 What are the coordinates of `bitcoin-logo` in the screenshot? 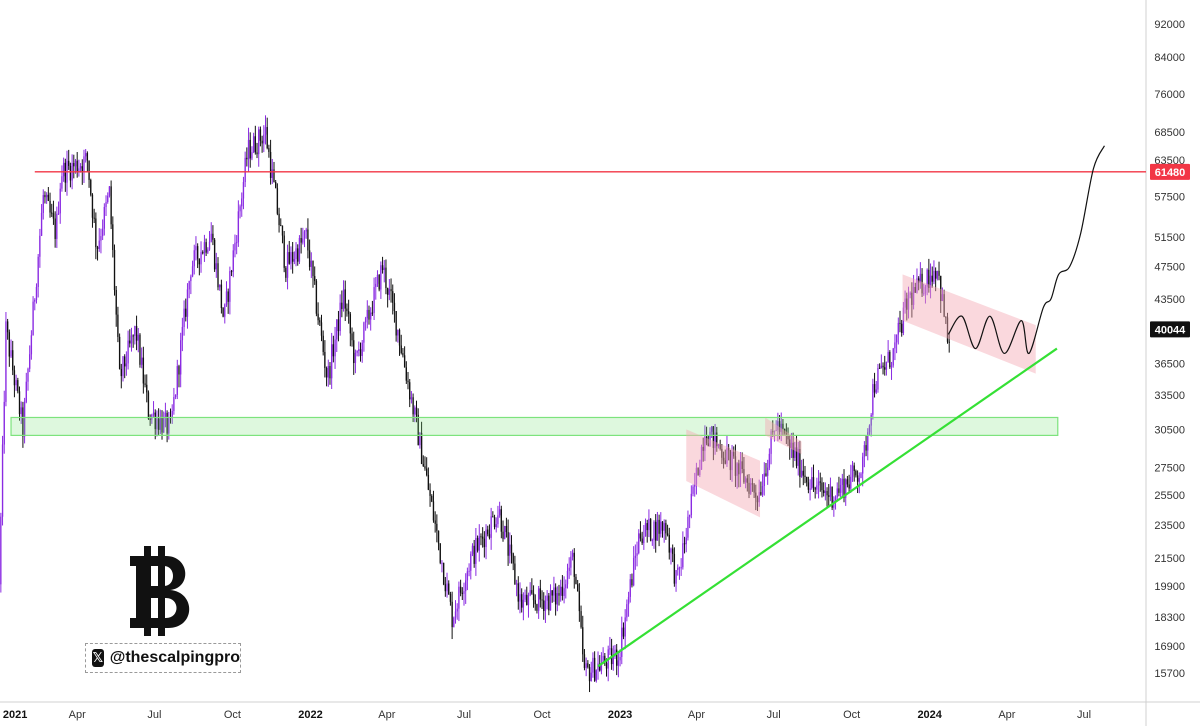 It's located at (160, 591).